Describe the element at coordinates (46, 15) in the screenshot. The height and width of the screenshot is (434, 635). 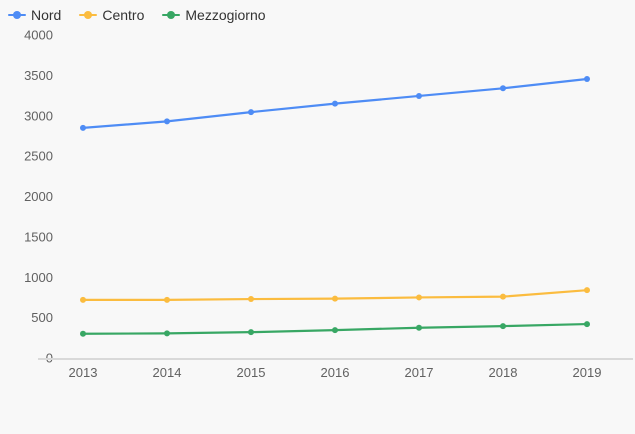
I see `legend-label-nord: Nord` at that location.